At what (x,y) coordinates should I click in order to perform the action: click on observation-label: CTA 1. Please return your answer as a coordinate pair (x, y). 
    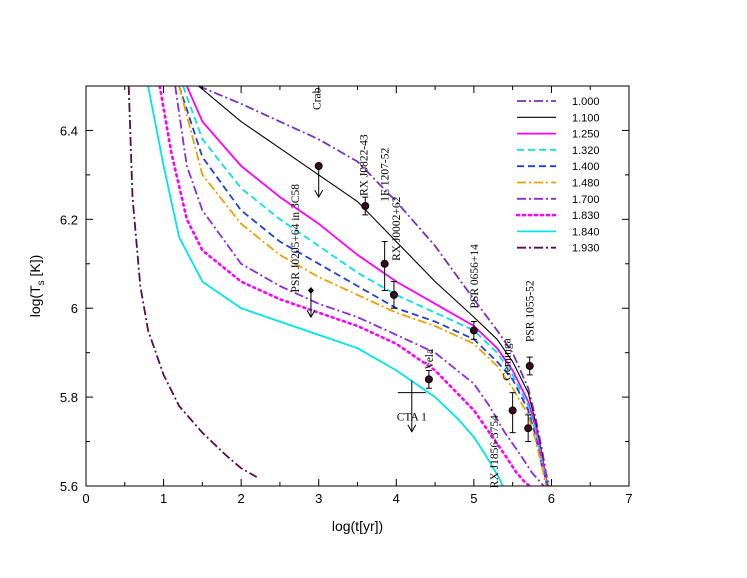
    Looking at the image, I should click on (412, 418).